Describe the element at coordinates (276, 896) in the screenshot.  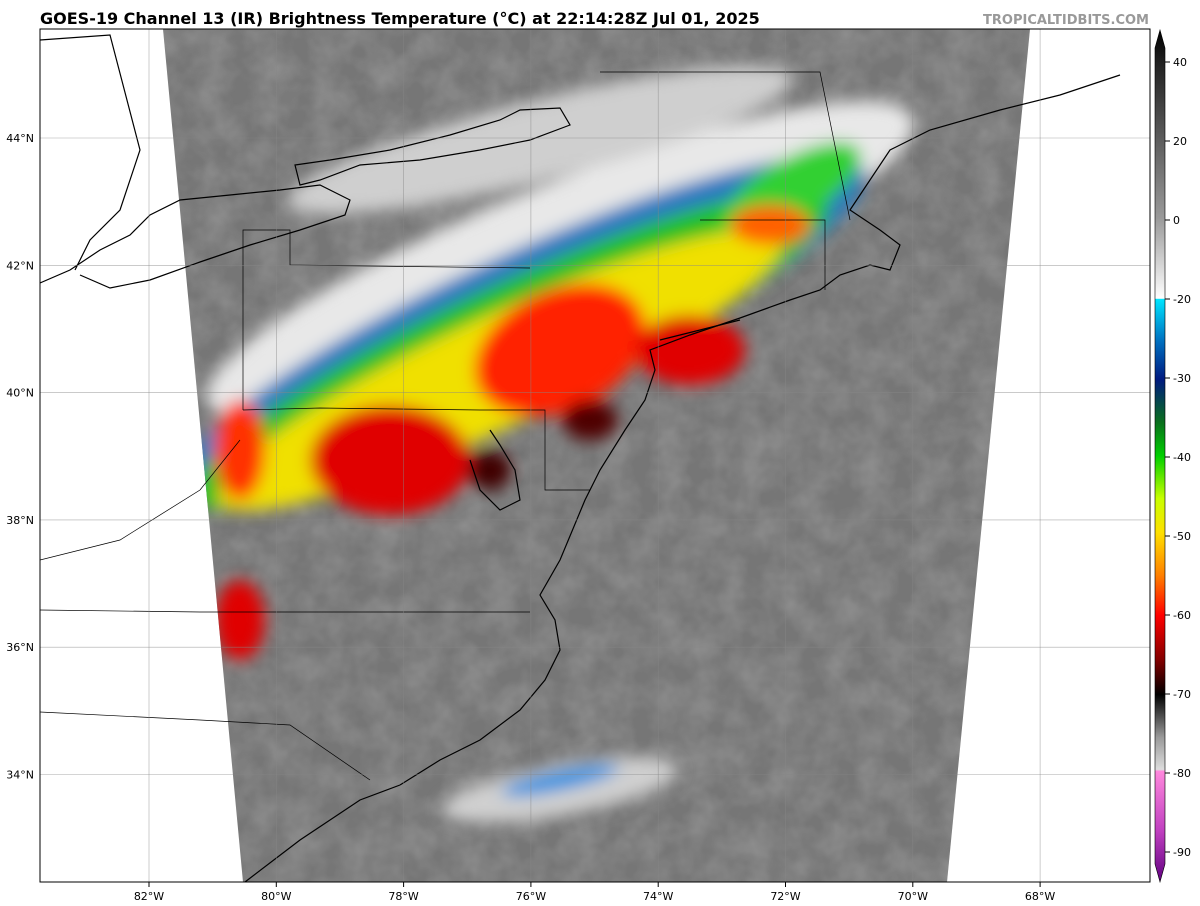
I see `lon-label: 80°W` at that location.